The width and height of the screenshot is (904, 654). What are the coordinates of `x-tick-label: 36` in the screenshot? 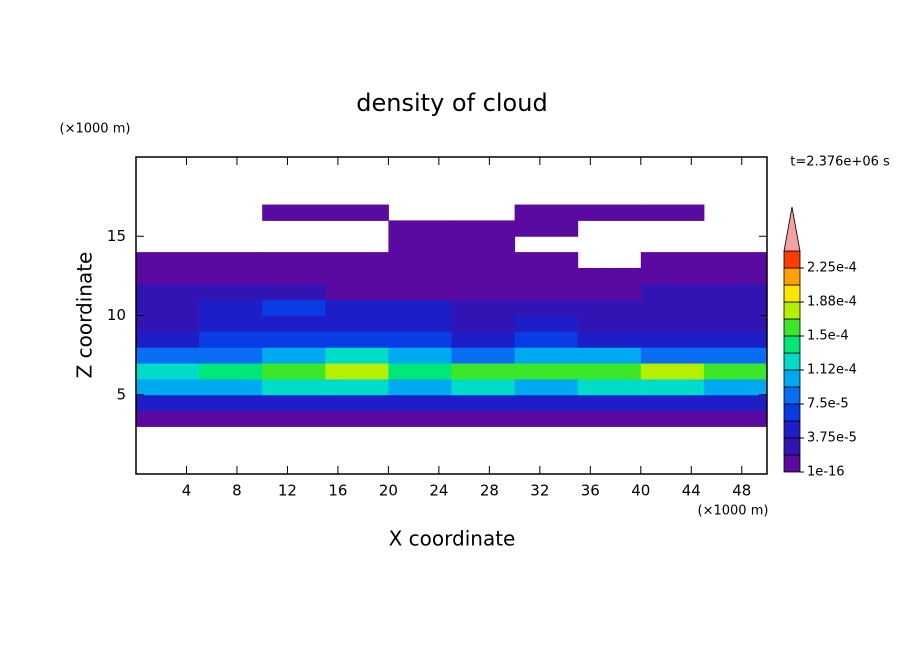 It's located at (590, 491).